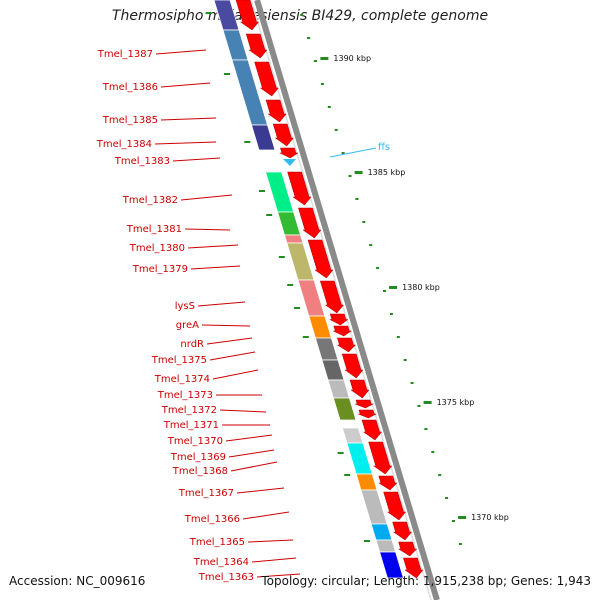 Image resolution: width=600 pixels, height=600 pixels. I want to click on gene-label: Tmel_1372, so click(189, 410).